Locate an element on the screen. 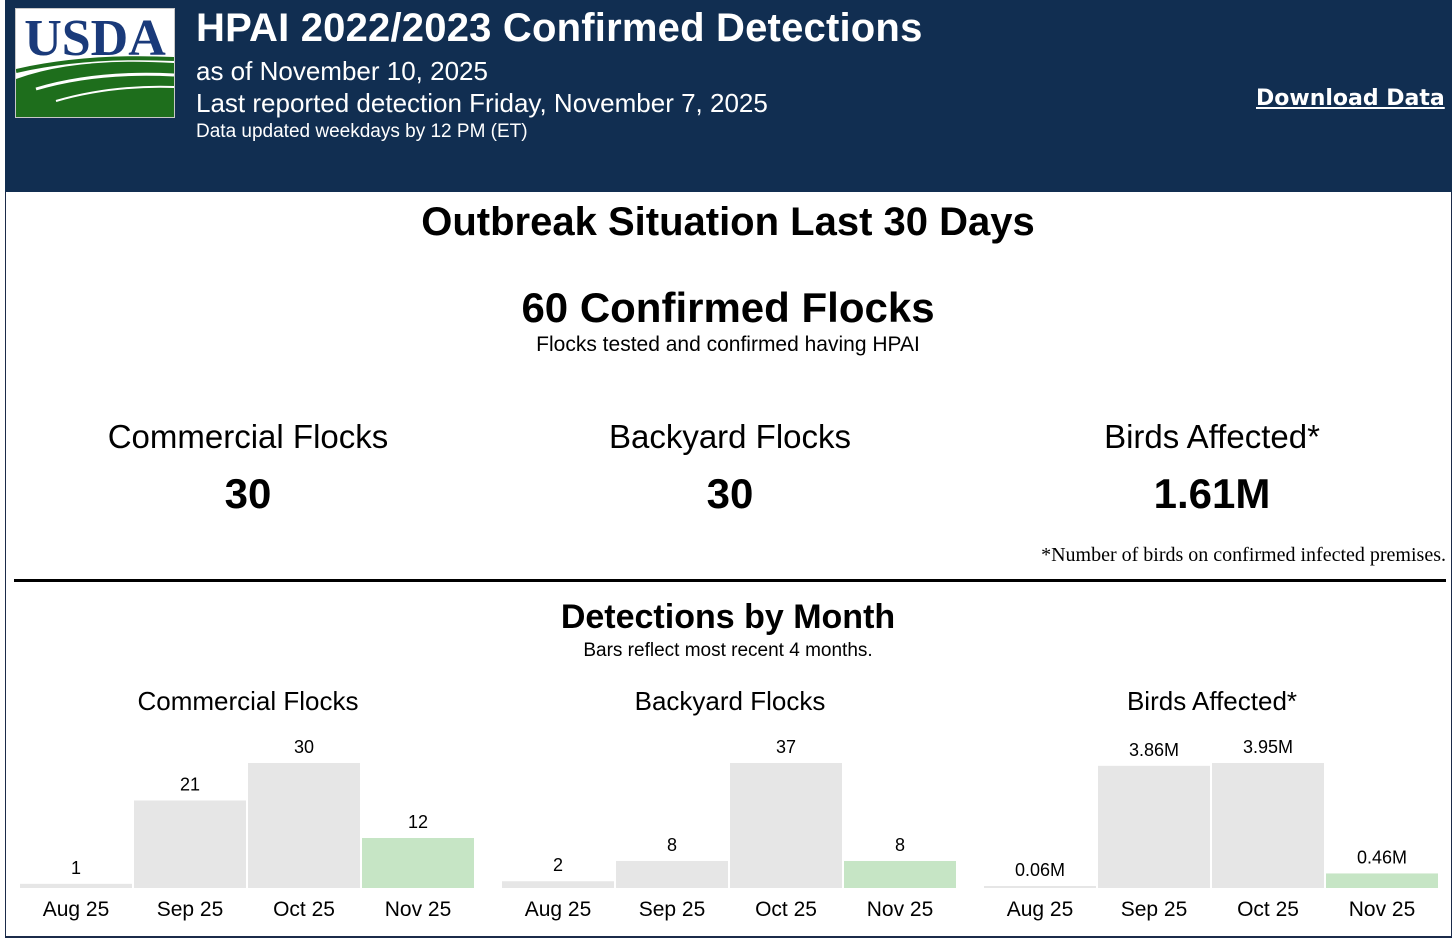 This screenshot has width=1456, height=940. bar-value-label: 30 is located at coordinates (304, 747).